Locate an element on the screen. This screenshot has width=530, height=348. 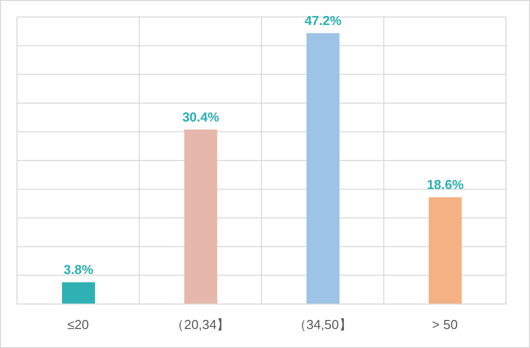
x-tick-label: （34,50】 is located at coordinates (322, 324).